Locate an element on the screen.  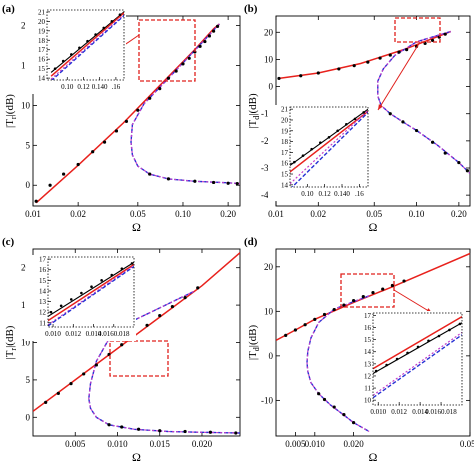
inset-x-tick-label: 0.10 is located at coordinates (67, 87).